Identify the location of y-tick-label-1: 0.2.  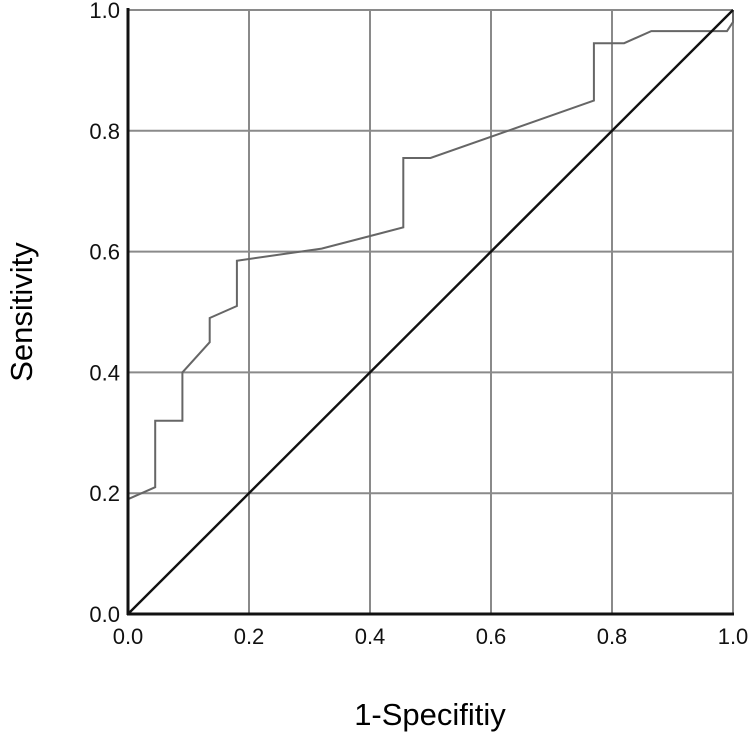
(104, 493).